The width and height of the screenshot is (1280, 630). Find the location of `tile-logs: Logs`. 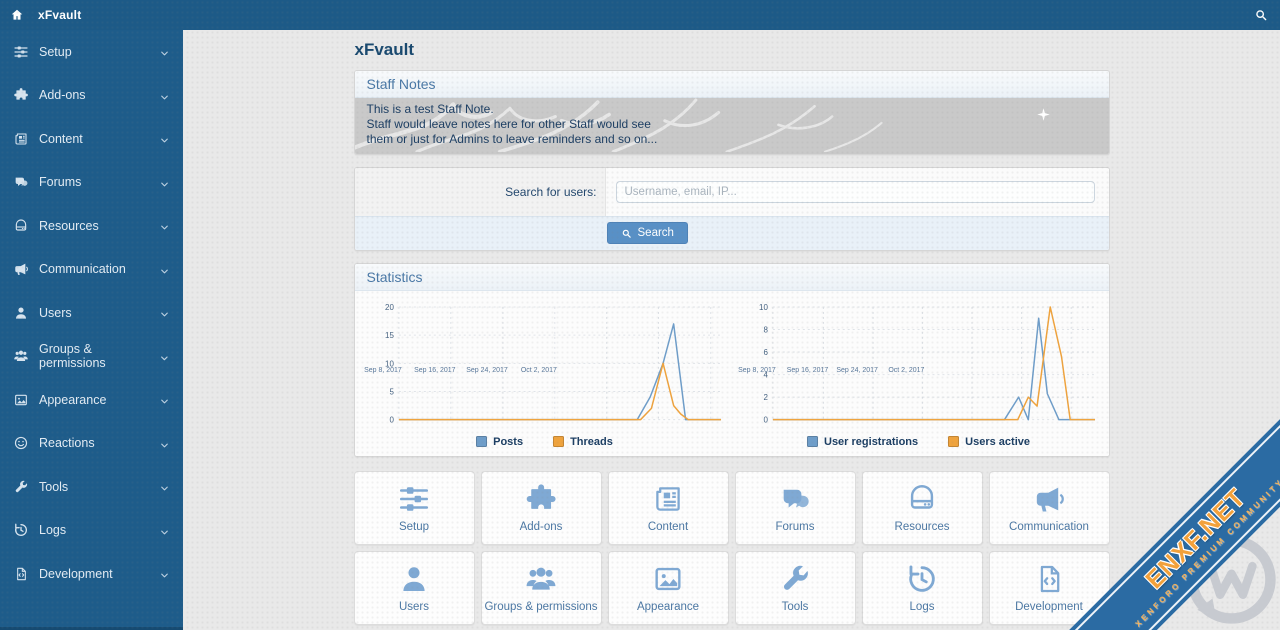

tile-logs: Logs is located at coordinates (922, 587).